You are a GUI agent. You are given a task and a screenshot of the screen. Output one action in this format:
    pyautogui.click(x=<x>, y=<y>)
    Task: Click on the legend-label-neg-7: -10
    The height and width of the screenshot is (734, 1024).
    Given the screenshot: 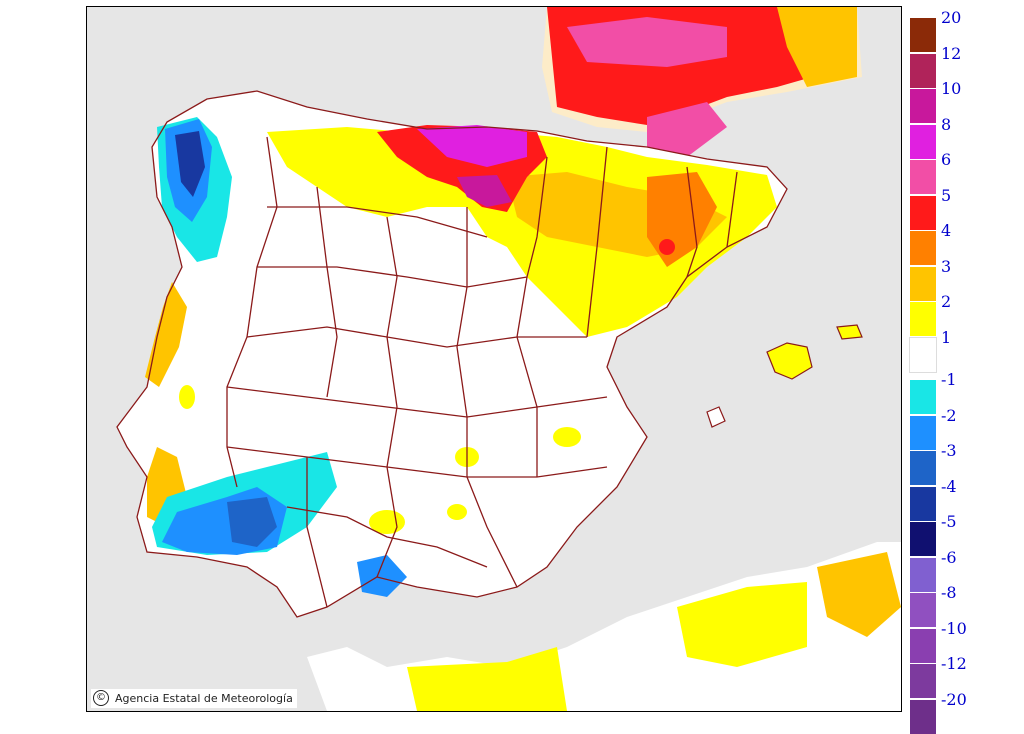 What is the action you would take?
    pyautogui.click(x=954, y=628)
    